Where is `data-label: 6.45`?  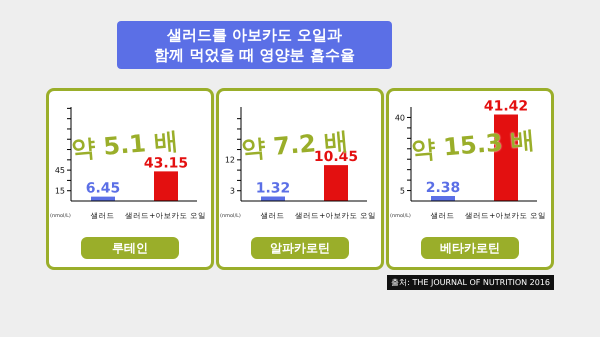
data-label: 6.45 is located at coordinates (103, 188).